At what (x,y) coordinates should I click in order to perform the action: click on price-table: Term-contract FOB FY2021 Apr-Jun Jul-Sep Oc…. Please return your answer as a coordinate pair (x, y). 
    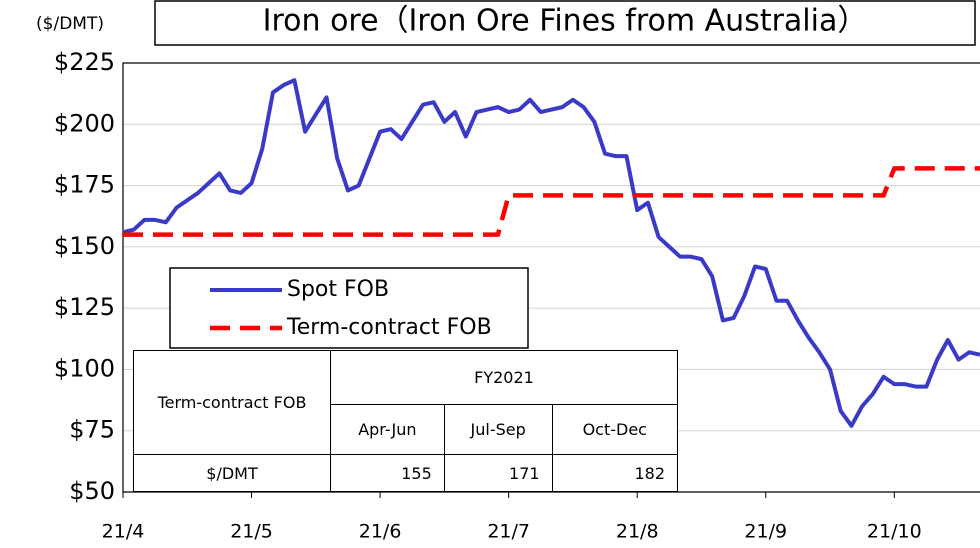
    Looking at the image, I should click on (406, 421).